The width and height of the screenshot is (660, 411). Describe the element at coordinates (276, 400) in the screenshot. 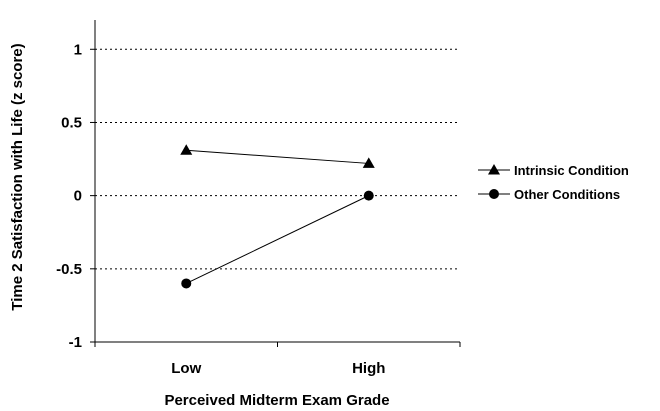

I see `x-axis-title: Perceived Midterm Exam Grade` at that location.